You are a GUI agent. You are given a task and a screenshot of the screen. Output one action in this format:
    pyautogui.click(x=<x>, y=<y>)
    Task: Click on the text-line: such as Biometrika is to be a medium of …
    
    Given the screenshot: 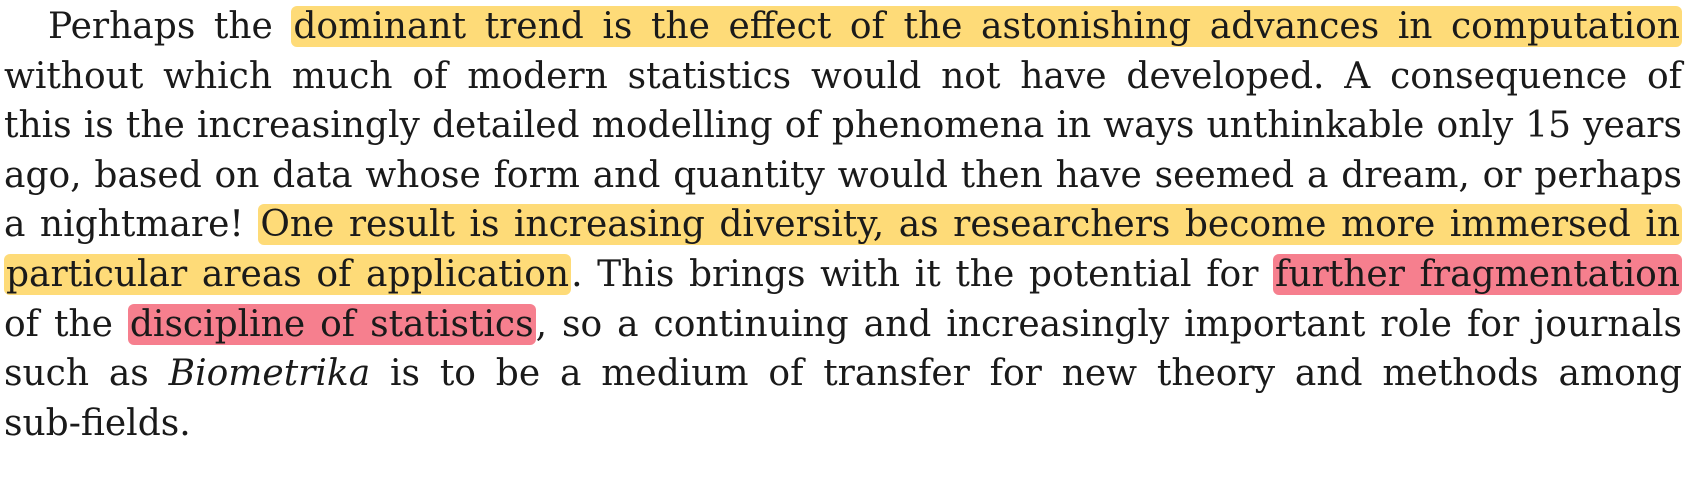 What is the action you would take?
    pyautogui.click(x=843, y=374)
    